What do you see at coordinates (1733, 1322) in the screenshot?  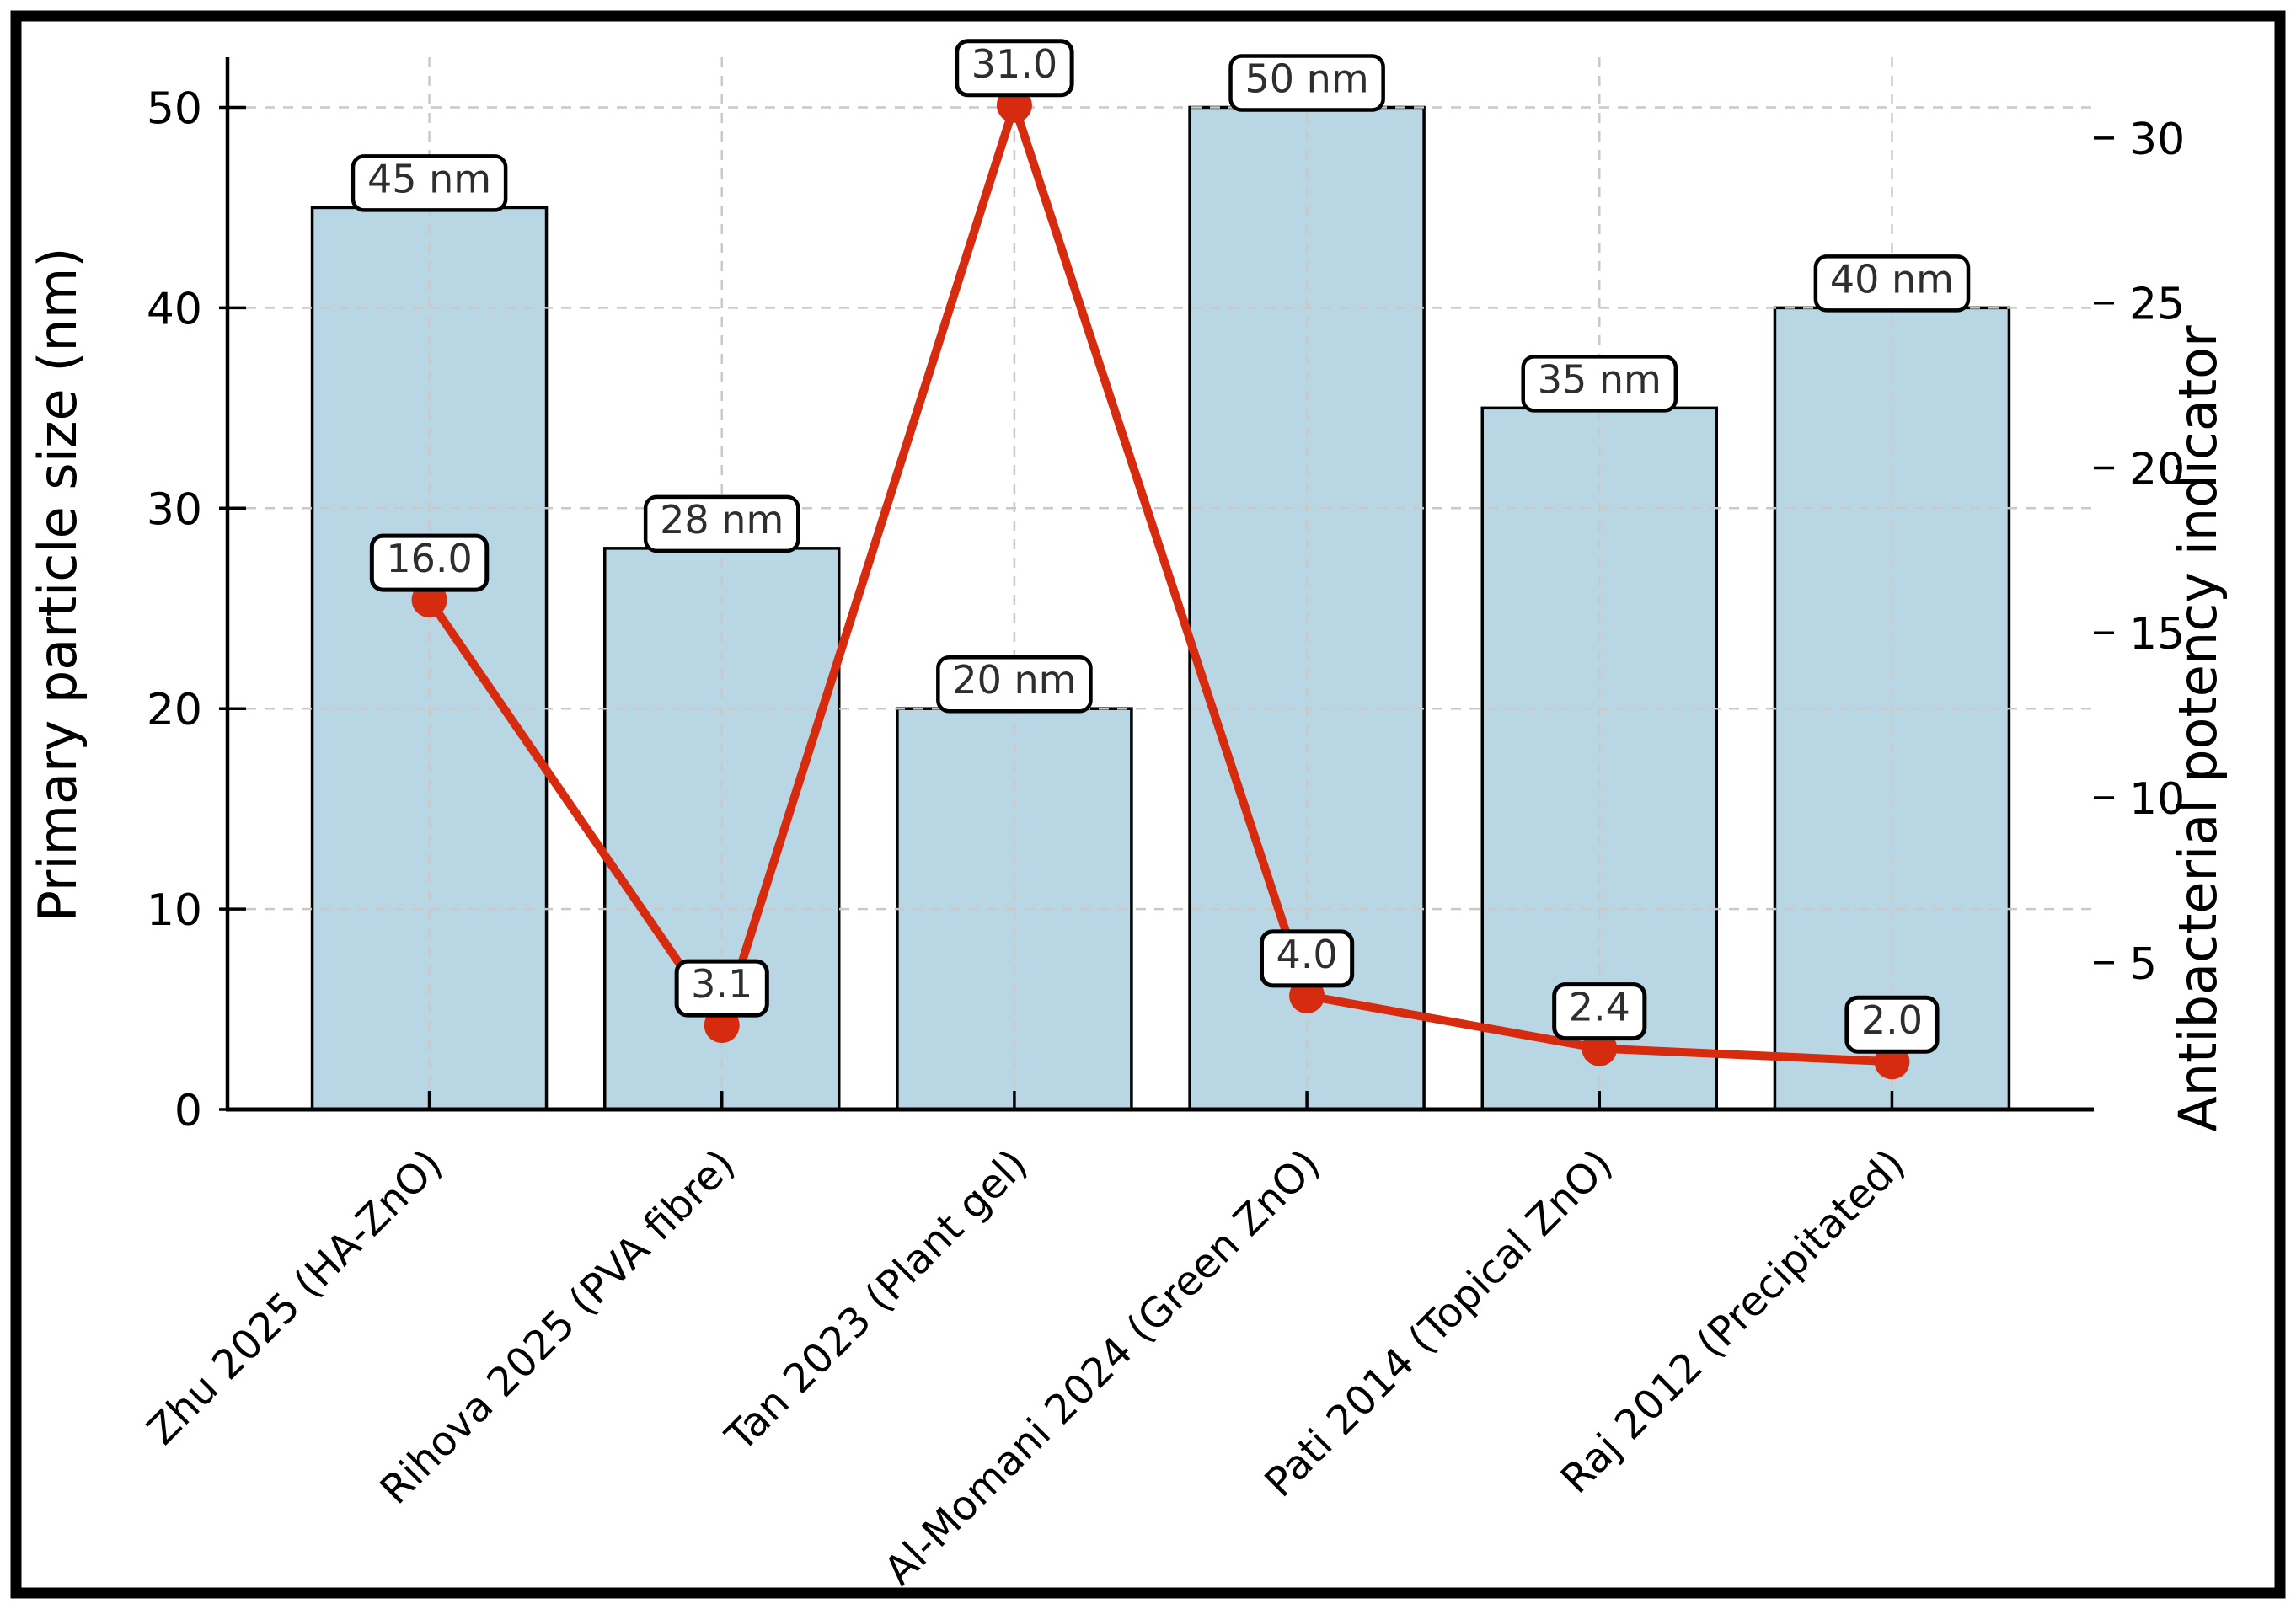 I see `category-tick-label: Raj 2012 (Precipitated)` at bounding box center [1733, 1322].